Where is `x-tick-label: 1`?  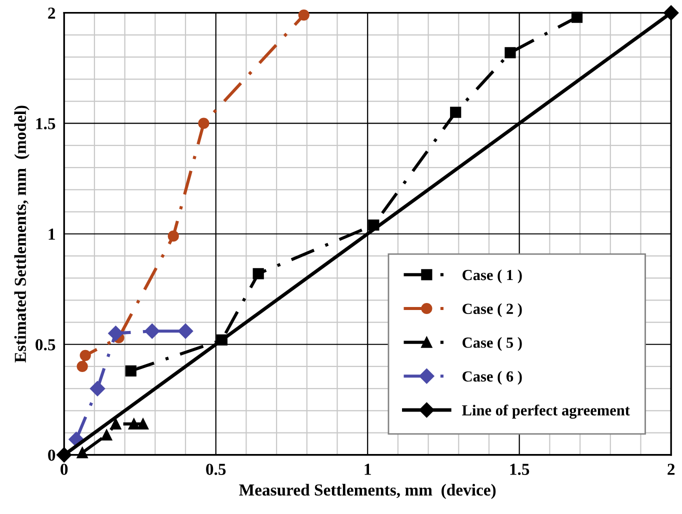 x-tick-label: 1 is located at coordinates (367, 469).